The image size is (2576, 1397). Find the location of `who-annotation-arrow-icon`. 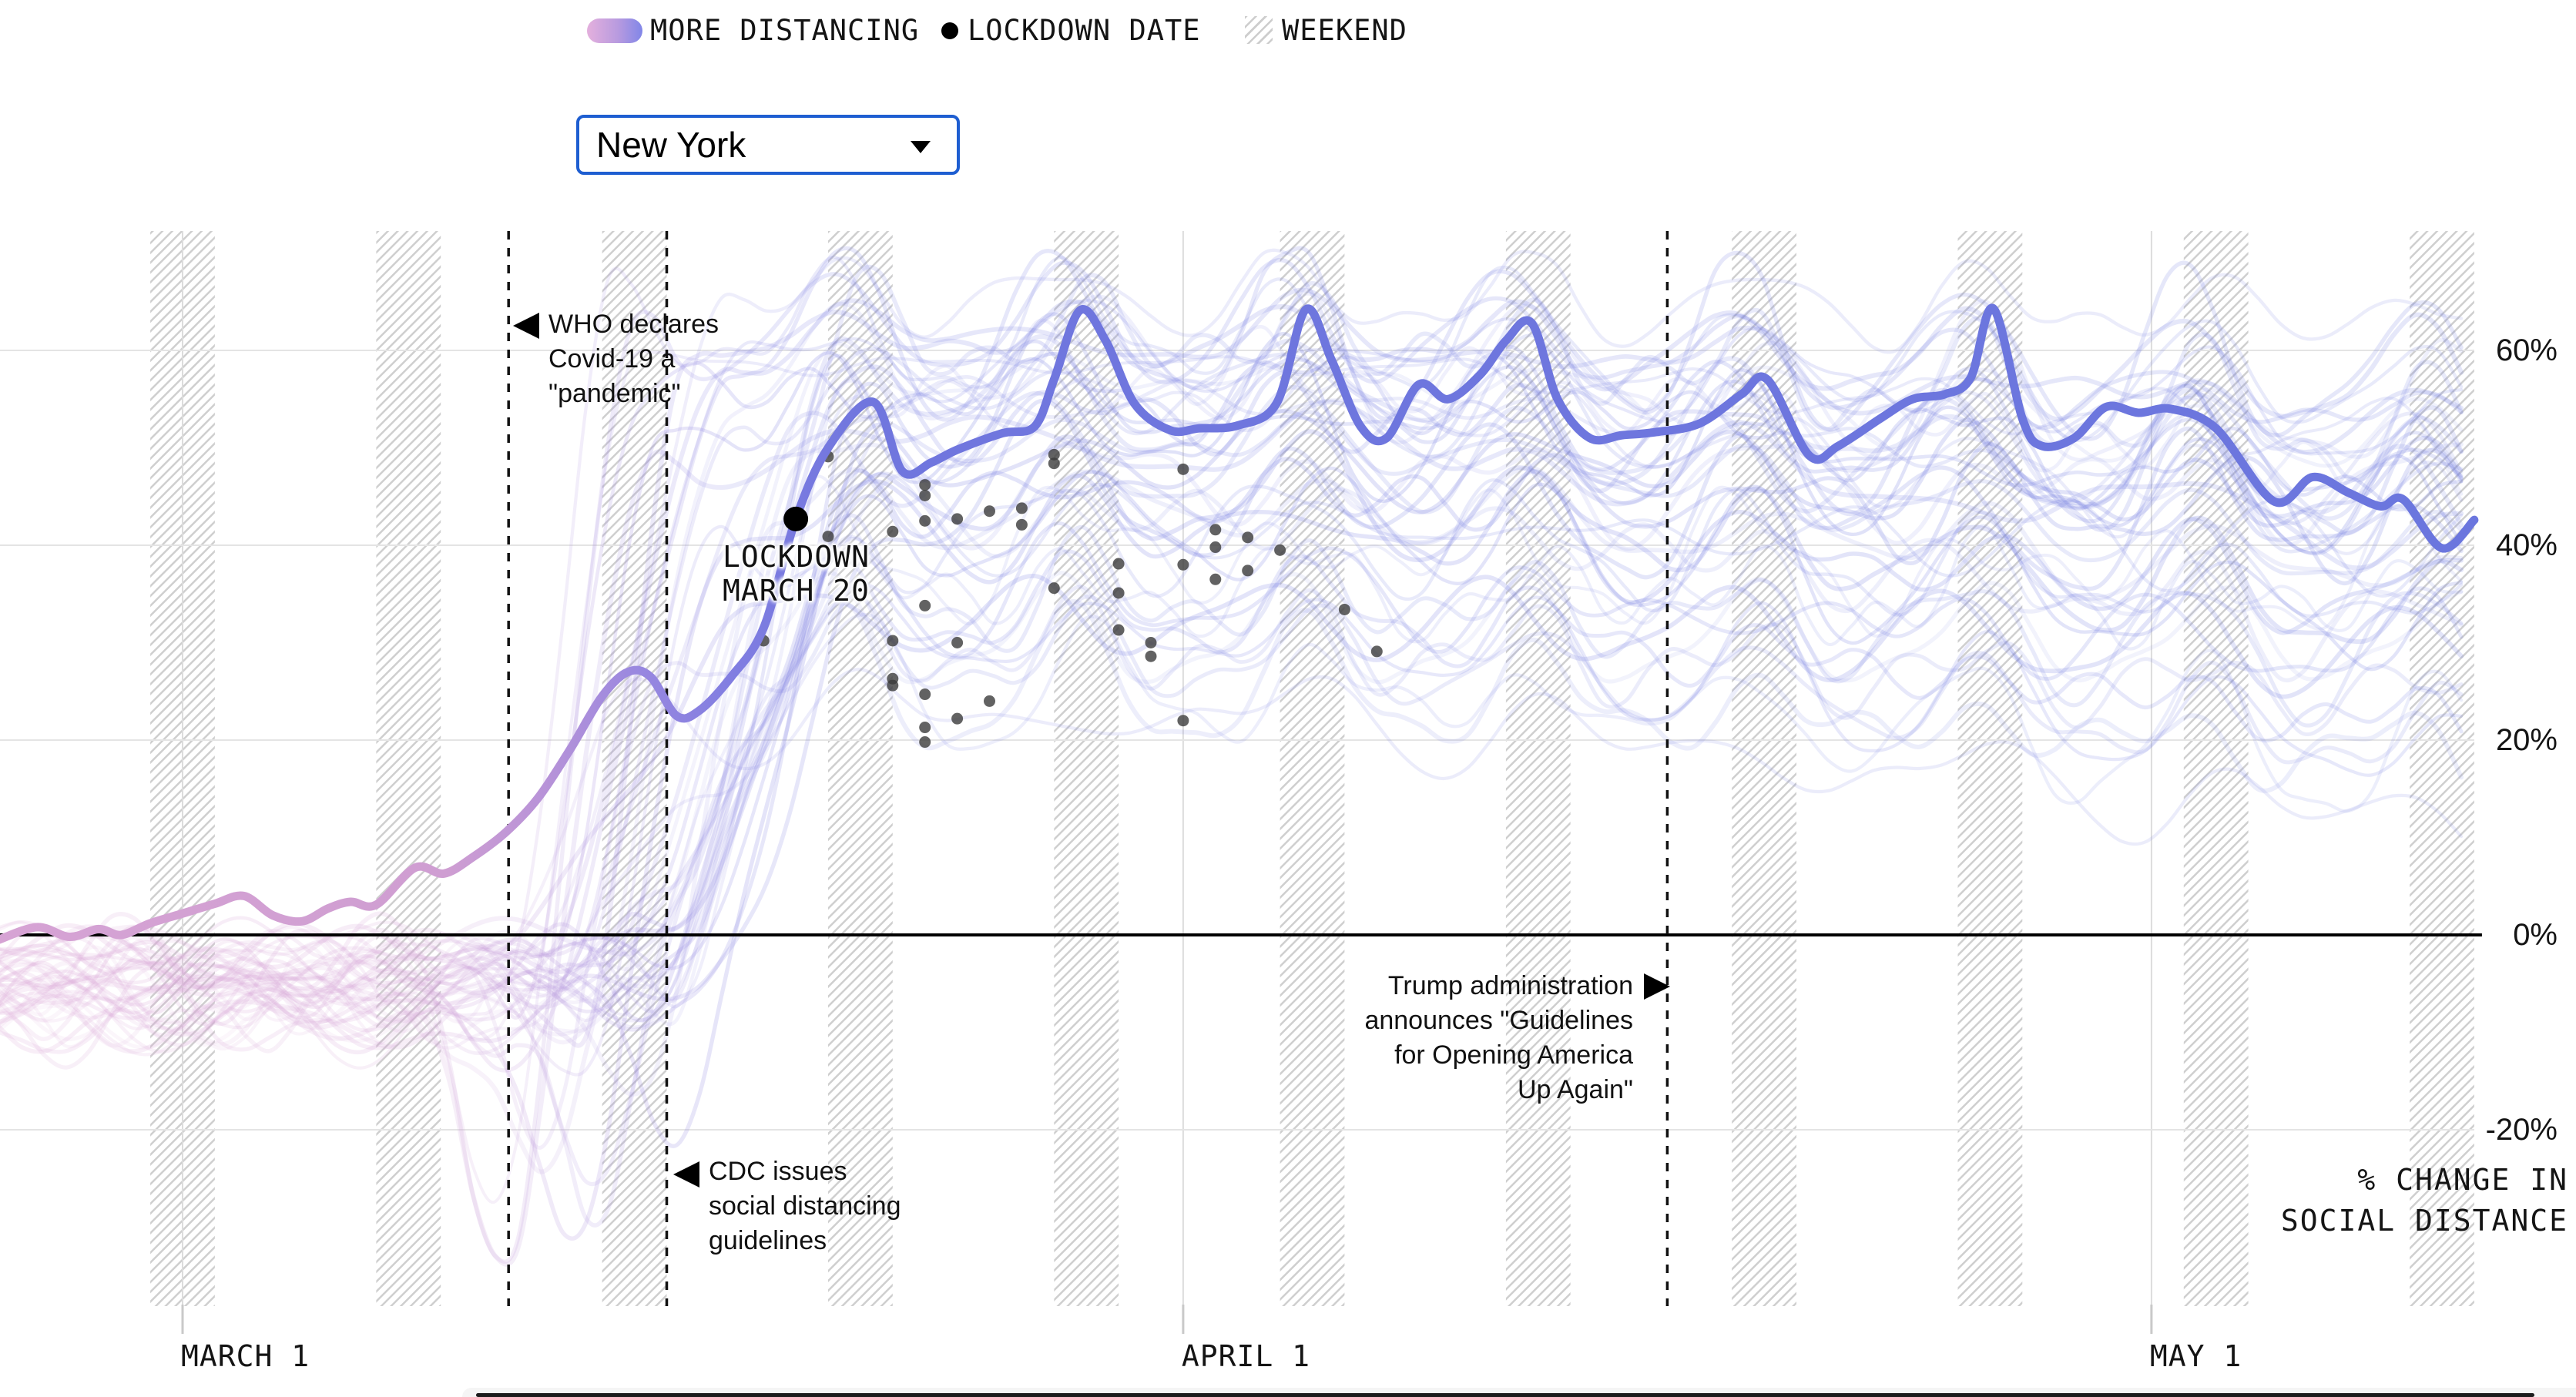

who-annotation-arrow-icon is located at coordinates (526, 326).